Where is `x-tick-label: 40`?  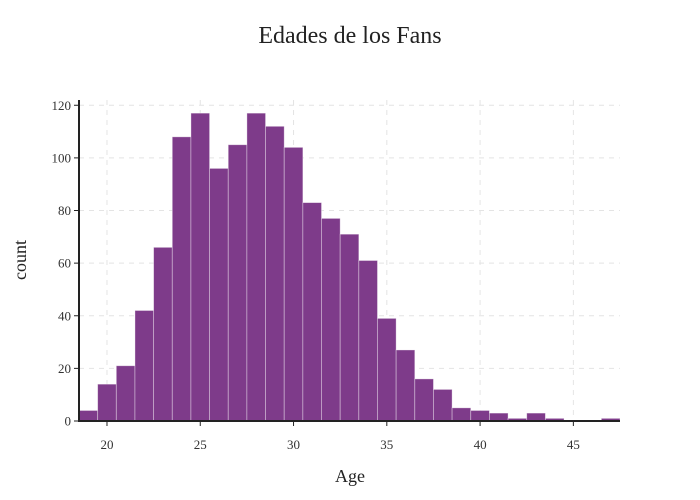 x-tick-label: 40 is located at coordinates (480, 444).